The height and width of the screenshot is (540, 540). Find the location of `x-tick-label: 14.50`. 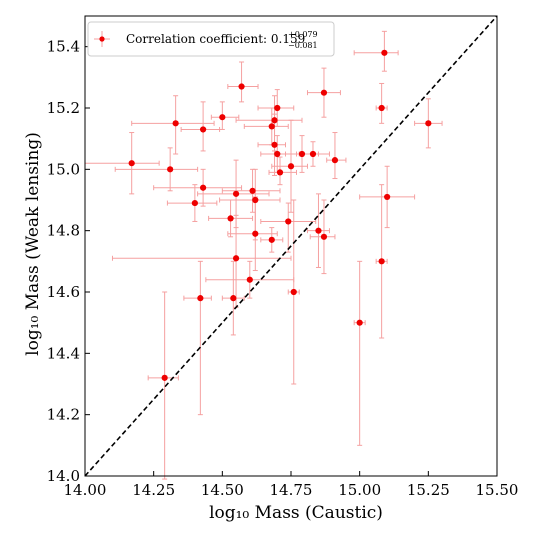

x-tick-label: 14.50 is located at coordinates (222, 490).